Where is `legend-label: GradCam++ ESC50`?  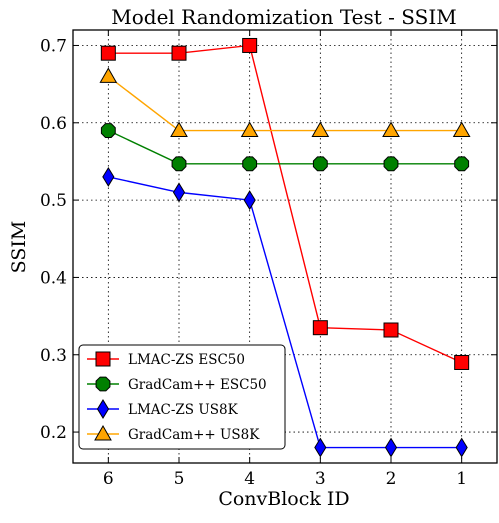 legend-label: GradCam++ ESC50 is located at coordinates (197, 385).